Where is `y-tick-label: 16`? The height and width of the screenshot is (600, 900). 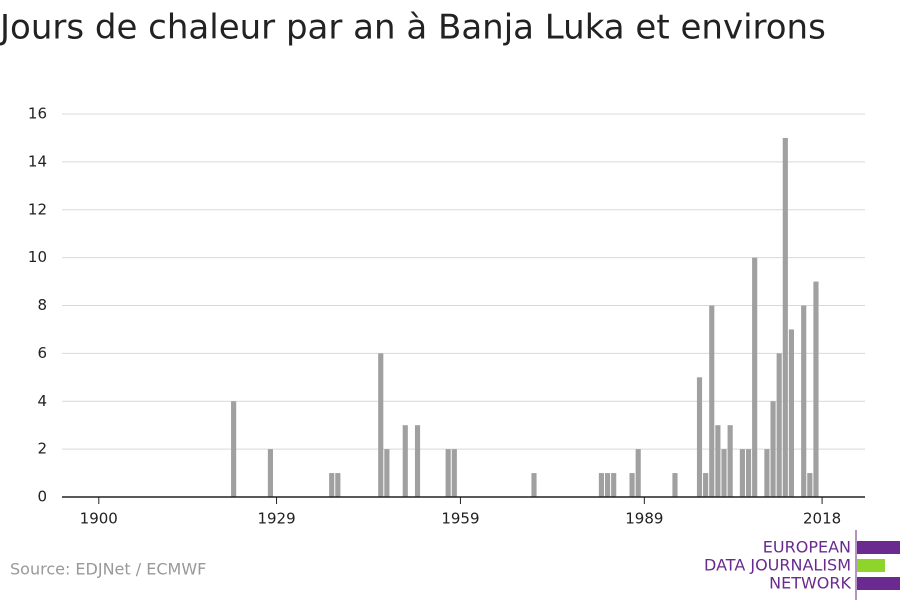 y-tick-label: 16 is located at coordinates (37, 114).